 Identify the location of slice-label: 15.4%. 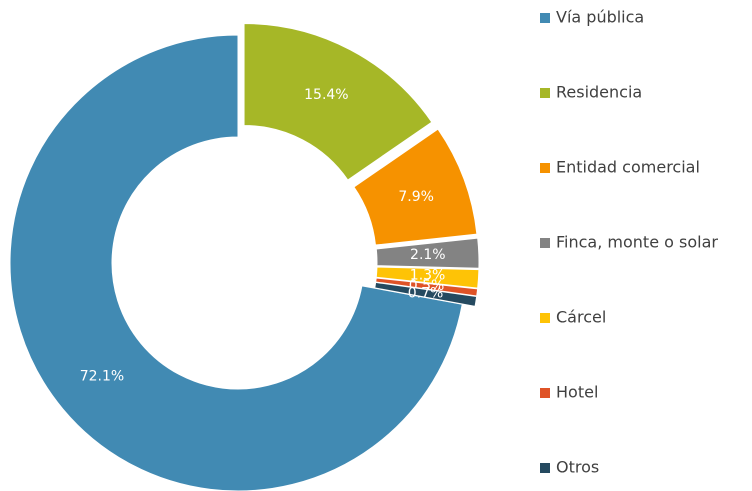
(326, 95).